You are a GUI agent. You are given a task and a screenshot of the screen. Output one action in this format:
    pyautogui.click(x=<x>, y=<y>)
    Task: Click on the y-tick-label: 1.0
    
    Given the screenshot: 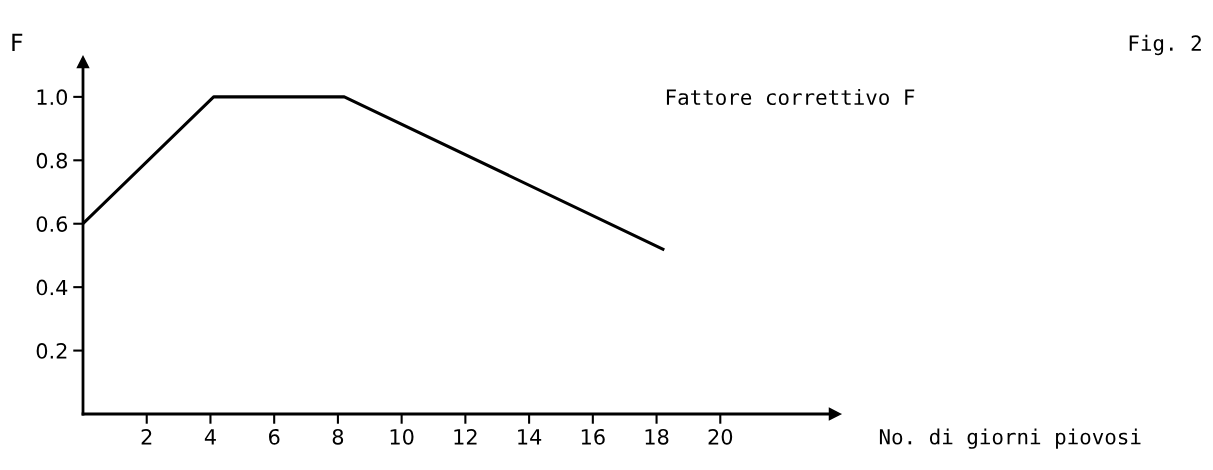 What is the action you would take?
    pyautogui.click(x=52, y=97)
    